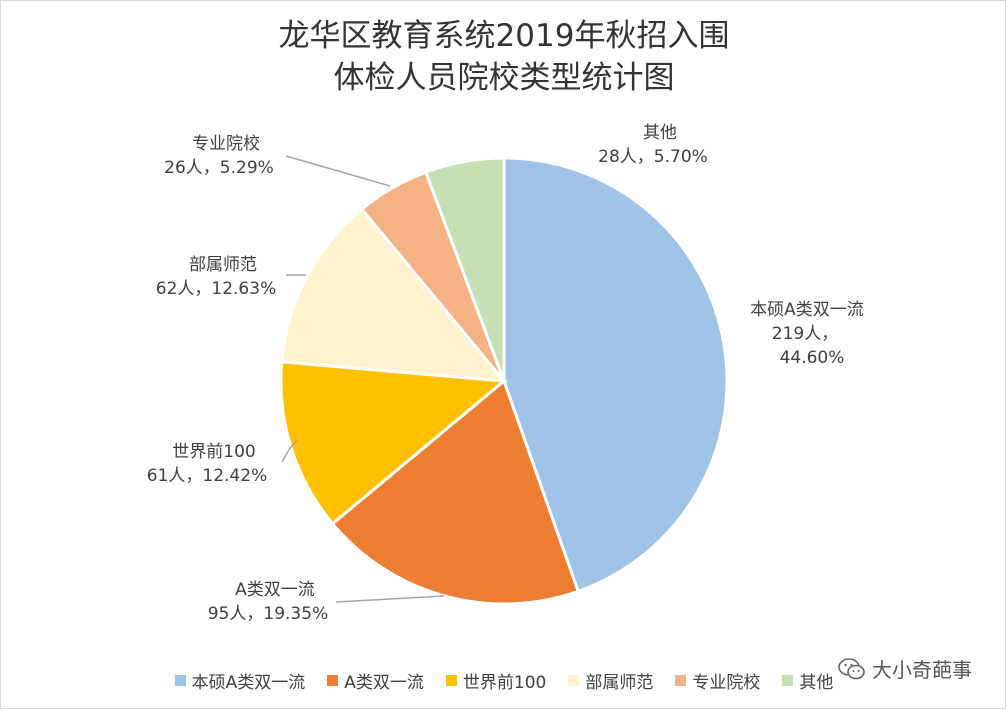 The image size is (1008, 711). What do you see at coordinates (504, 683) in the screenshot?
I see `legend-label: 世界前100` at bounding box center [504, 683].